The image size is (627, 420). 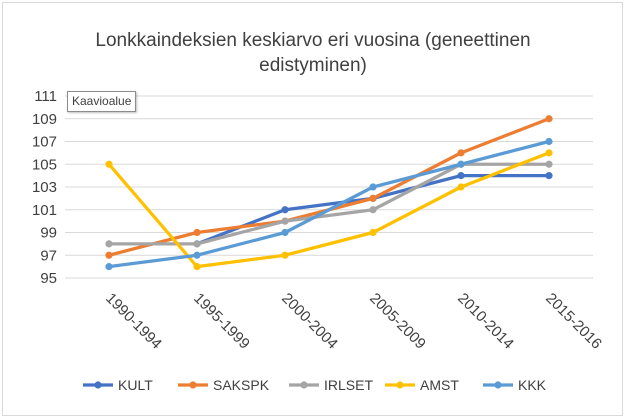 I want to click on data-point-amst-2000-2004, so click(x=285, y=255).